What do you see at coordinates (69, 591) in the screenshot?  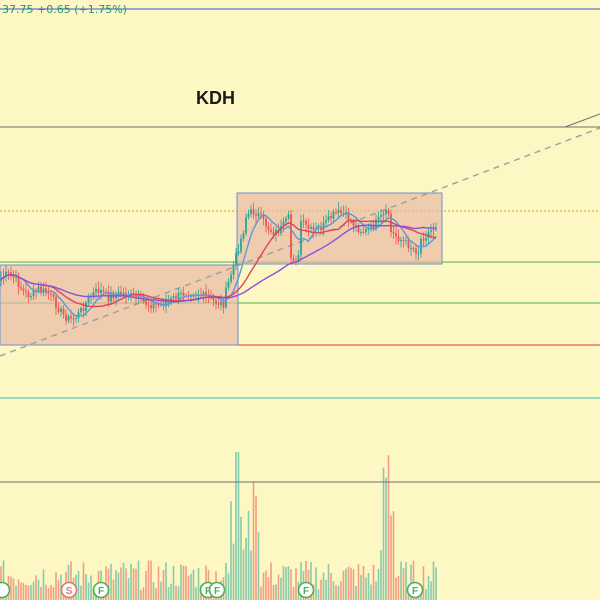 I see `dividend-marker-label: S` at bounding box center [69, 591].